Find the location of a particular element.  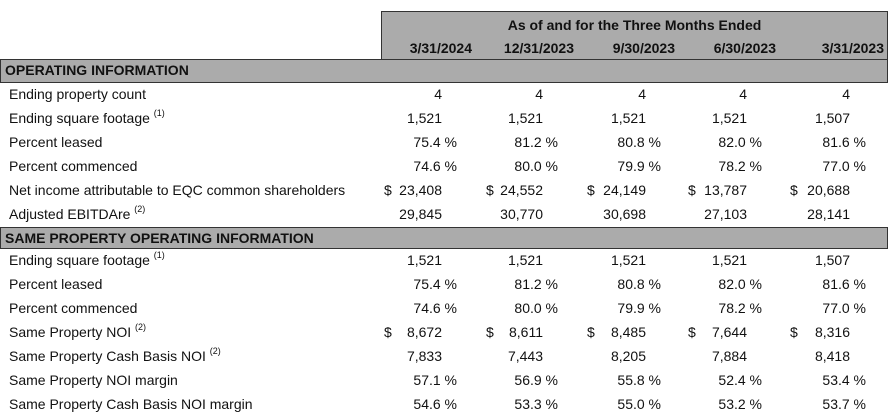

row-label: Same Property Cash Basis NOI (2) is located at coordinates (115, 355).